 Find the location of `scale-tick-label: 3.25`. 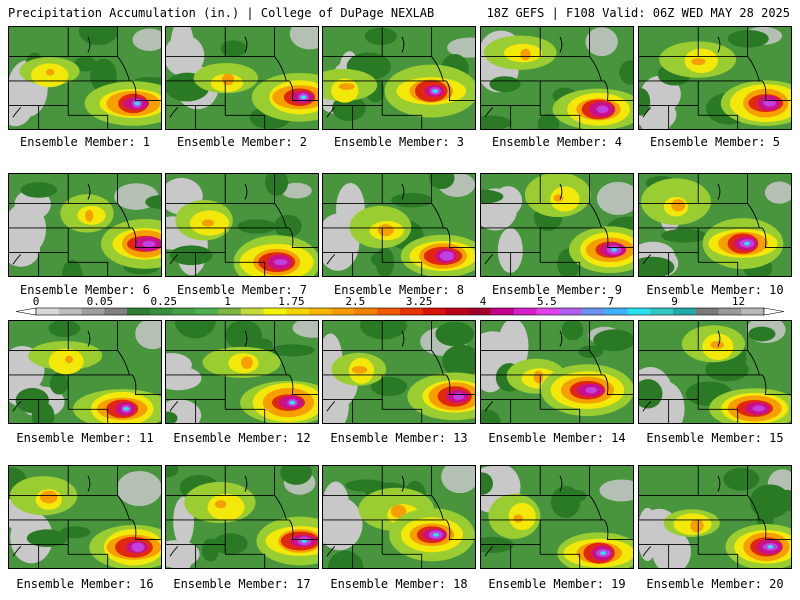

scale-tick-label: 3.25 is located at coordinates (419, 301).